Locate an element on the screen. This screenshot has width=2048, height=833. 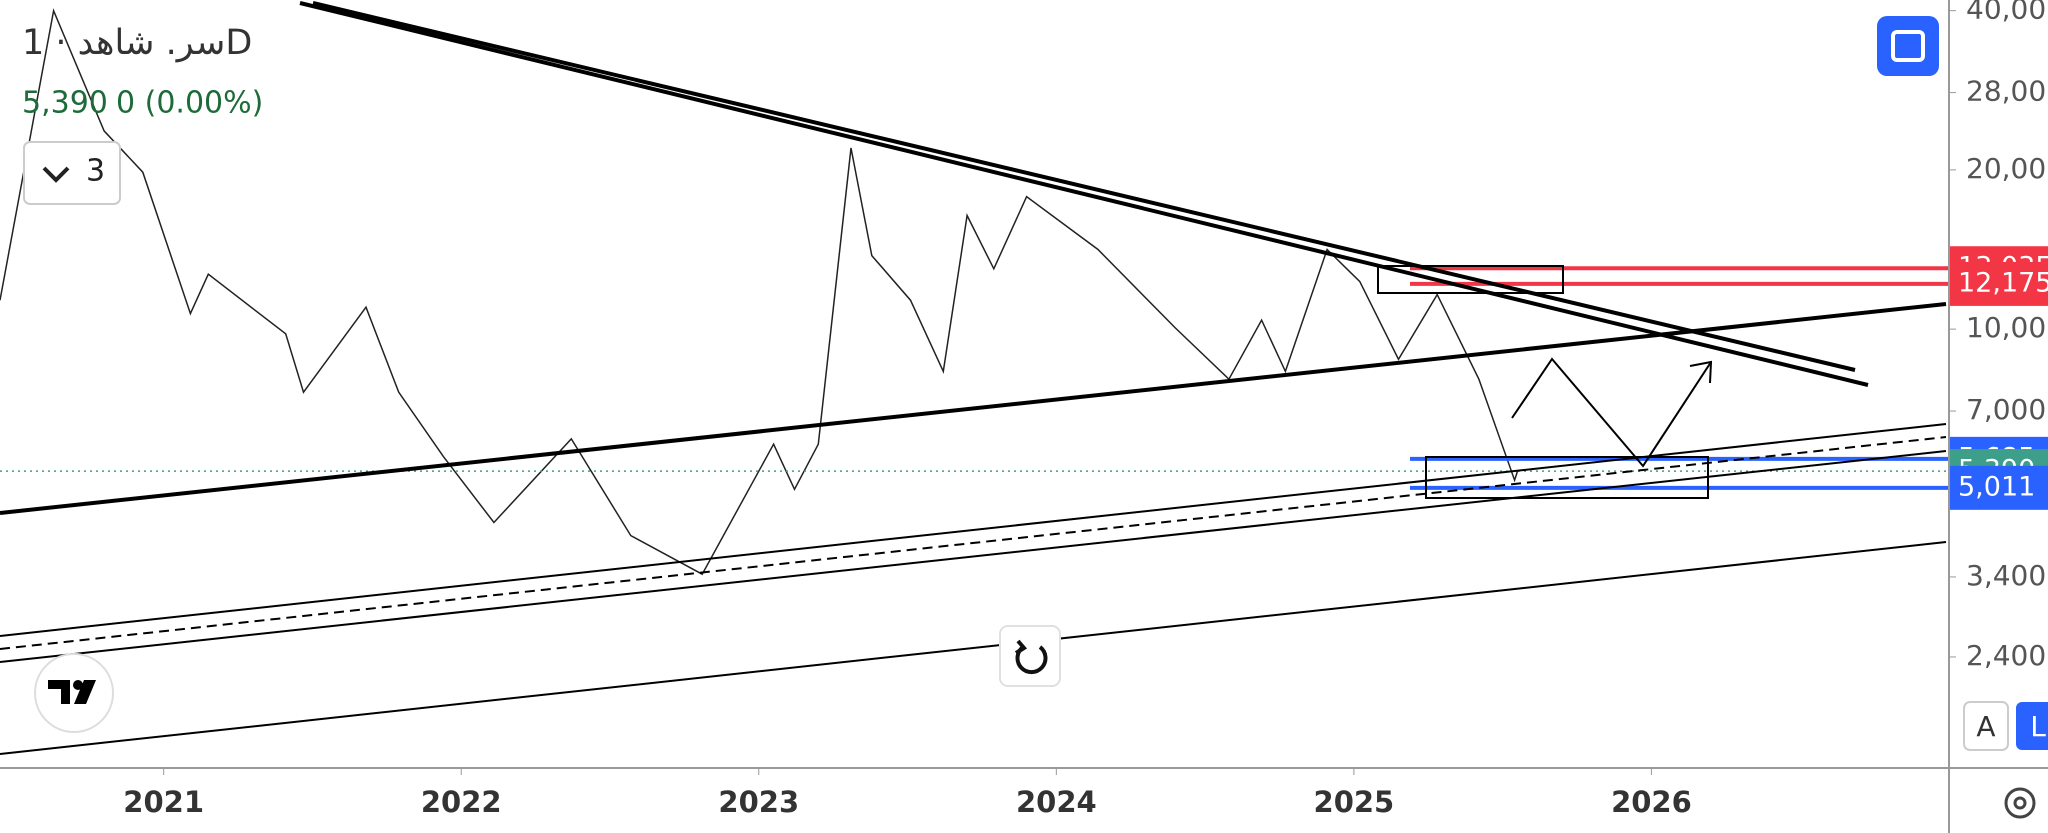
settings-core is located at coordinates (2020, 803).